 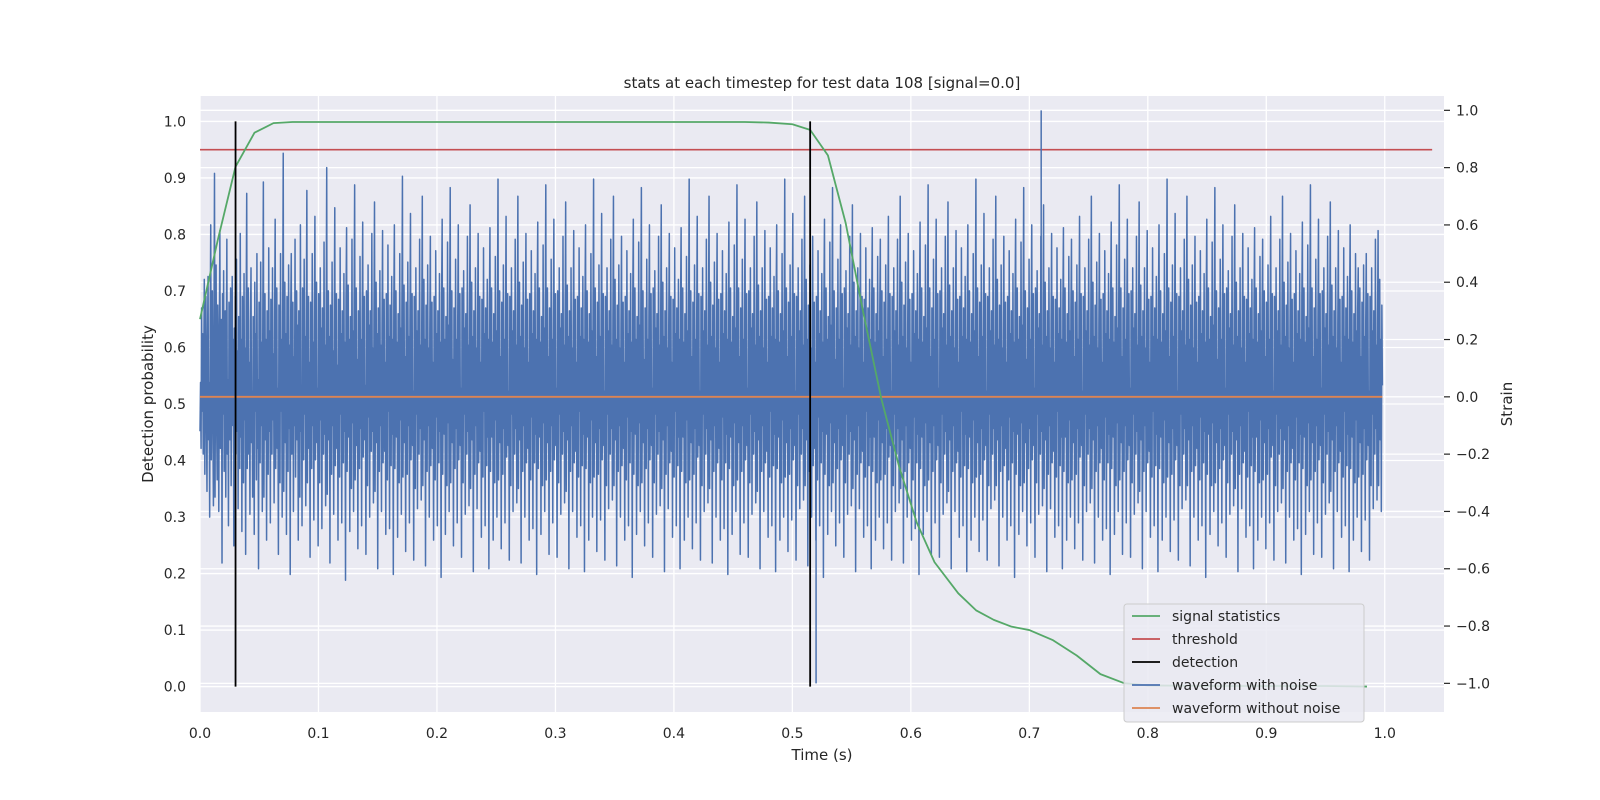 I want to click on y-tick-label-left: 0.0, so click(x=175, y=688).